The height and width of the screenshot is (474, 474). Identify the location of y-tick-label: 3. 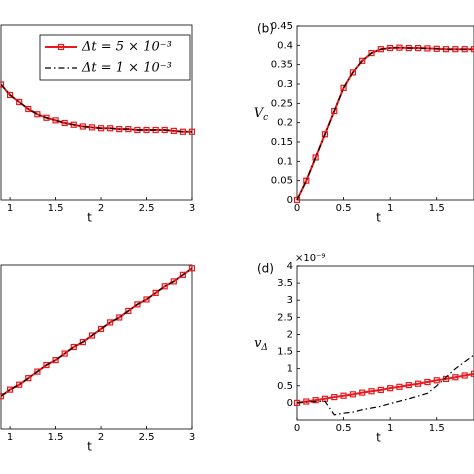
(290, 300).